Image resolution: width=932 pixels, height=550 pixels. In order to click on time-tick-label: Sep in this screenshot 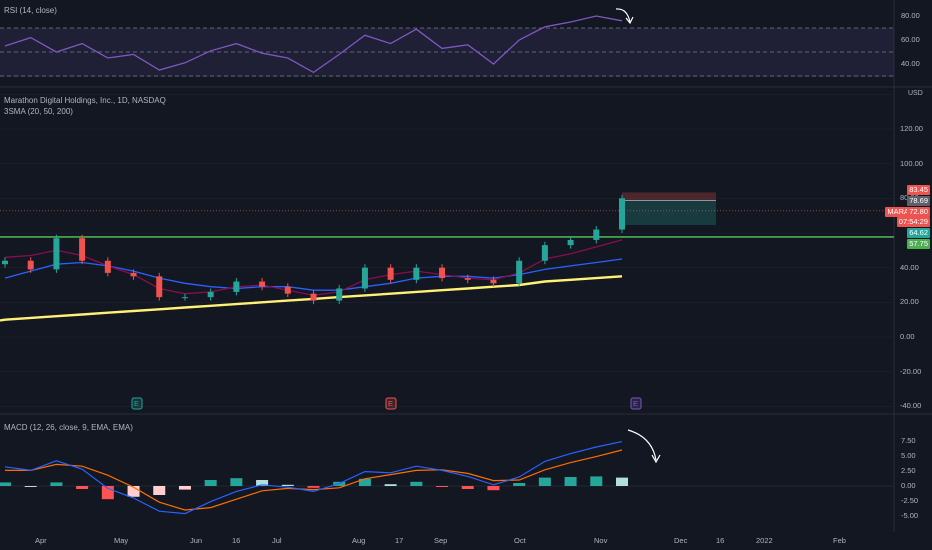, I will do `click(441, 540)`.